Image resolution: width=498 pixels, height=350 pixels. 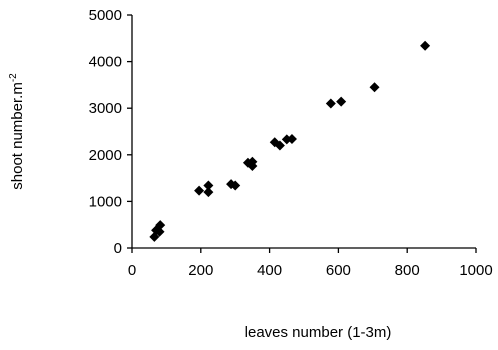 I want to click on y-tick-label: 0, so click(x=118, y=248).